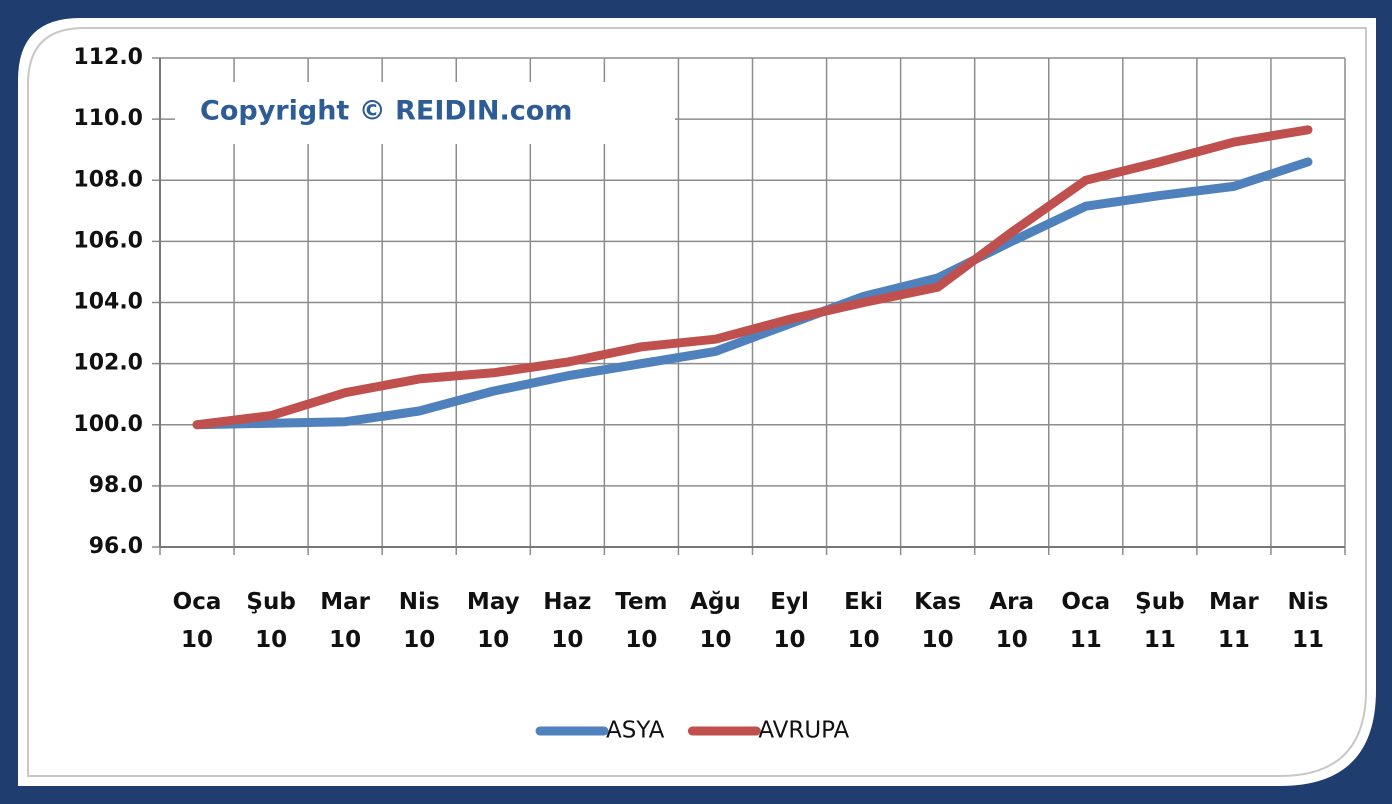  I want to click on x-tick-label: Oca 11, so click(1086, 621).